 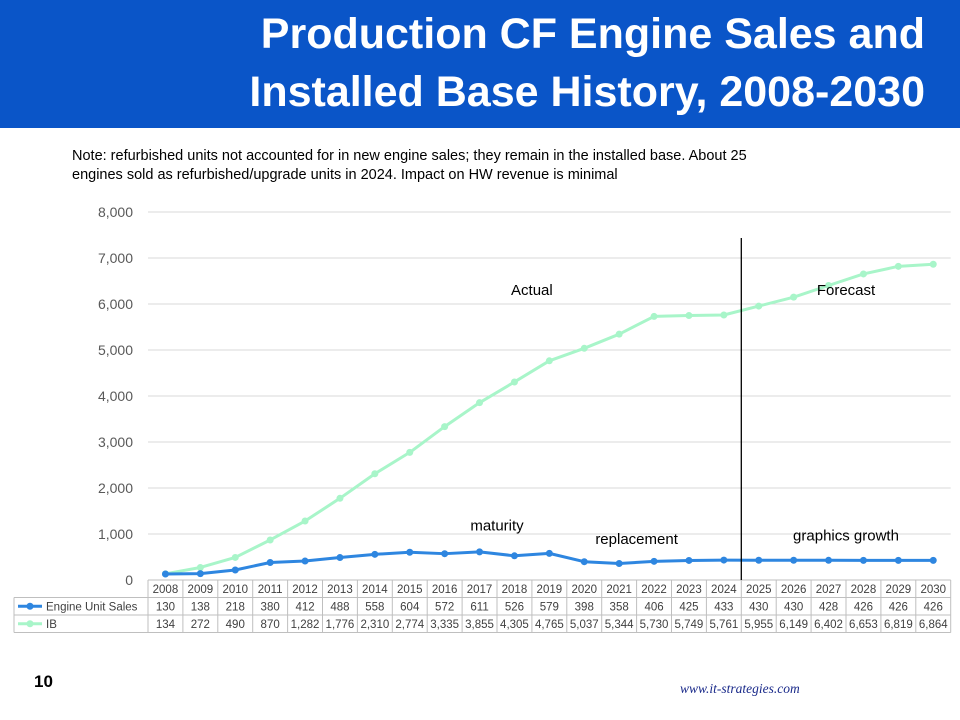 I want to click on data-table-value: 870, so click(x=270, y=625).